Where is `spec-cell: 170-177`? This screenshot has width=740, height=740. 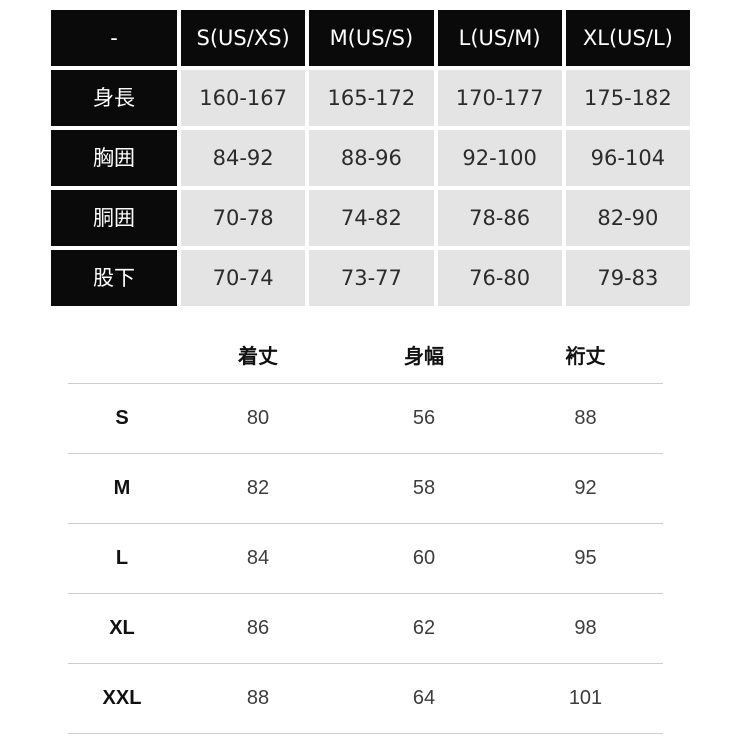 spec-cell: 170-177 is located at coordinates (499, 98).